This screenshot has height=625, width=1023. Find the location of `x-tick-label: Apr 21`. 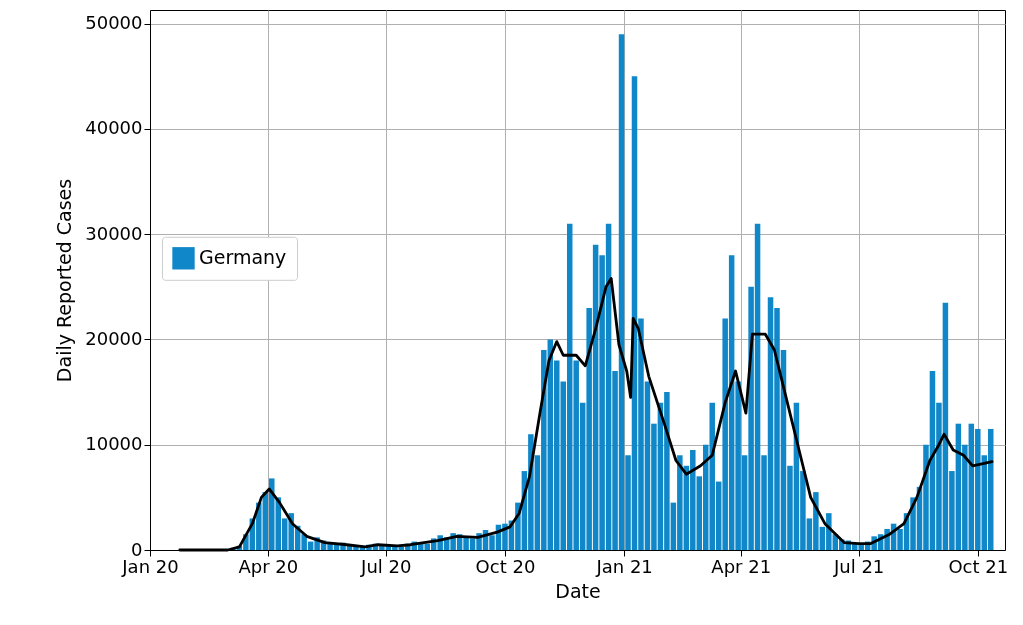

x-tick-label: Apr 21 is located at coordinates (741, 566).